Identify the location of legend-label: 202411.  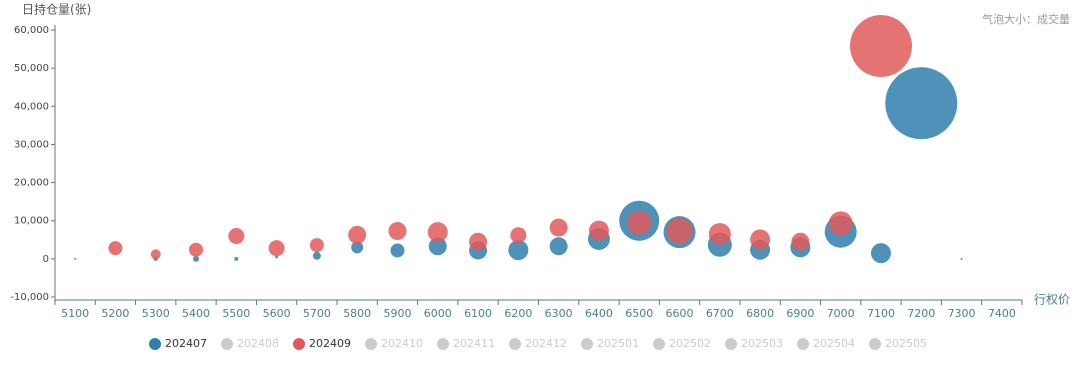
(474, 343).